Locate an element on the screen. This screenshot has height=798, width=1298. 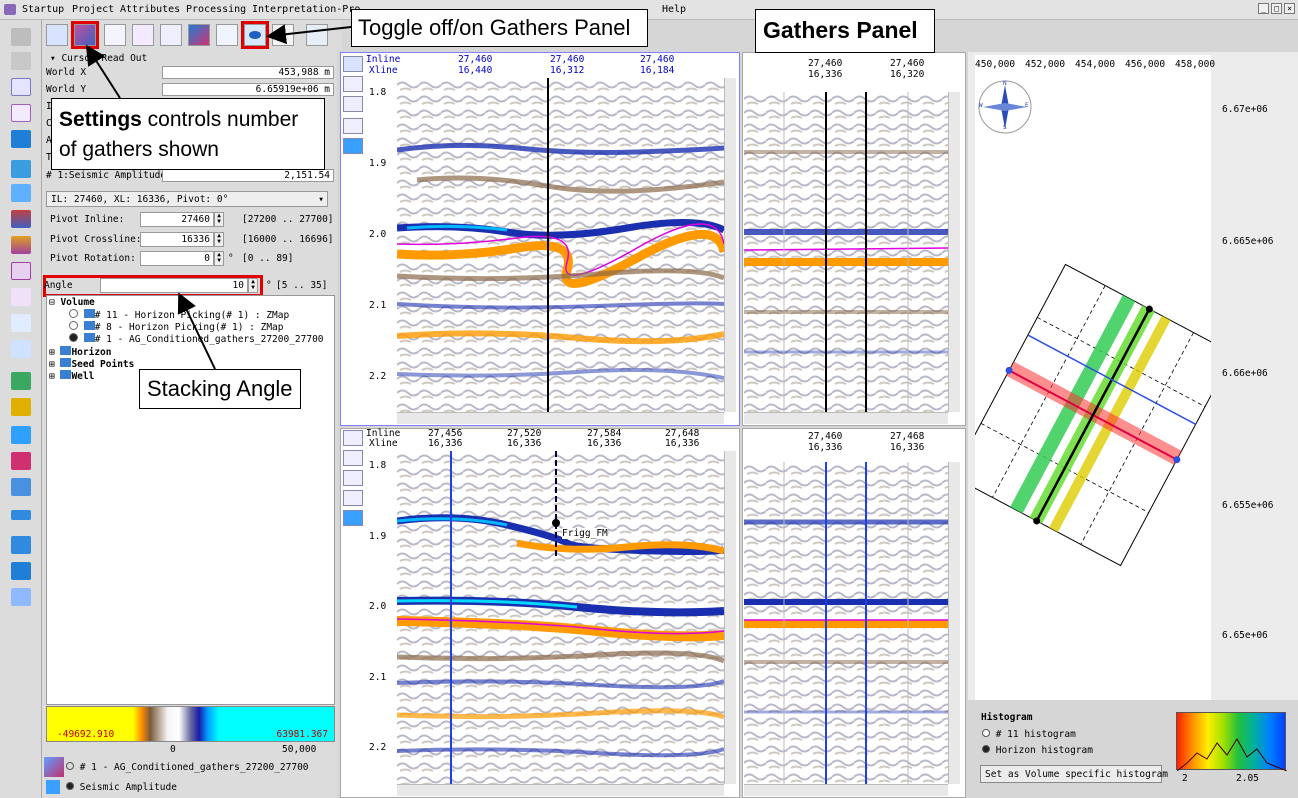
tree-item-horizon8: # 8 - Horizon Picking(# 1) : ZMap is located at coordinates (176, 327).